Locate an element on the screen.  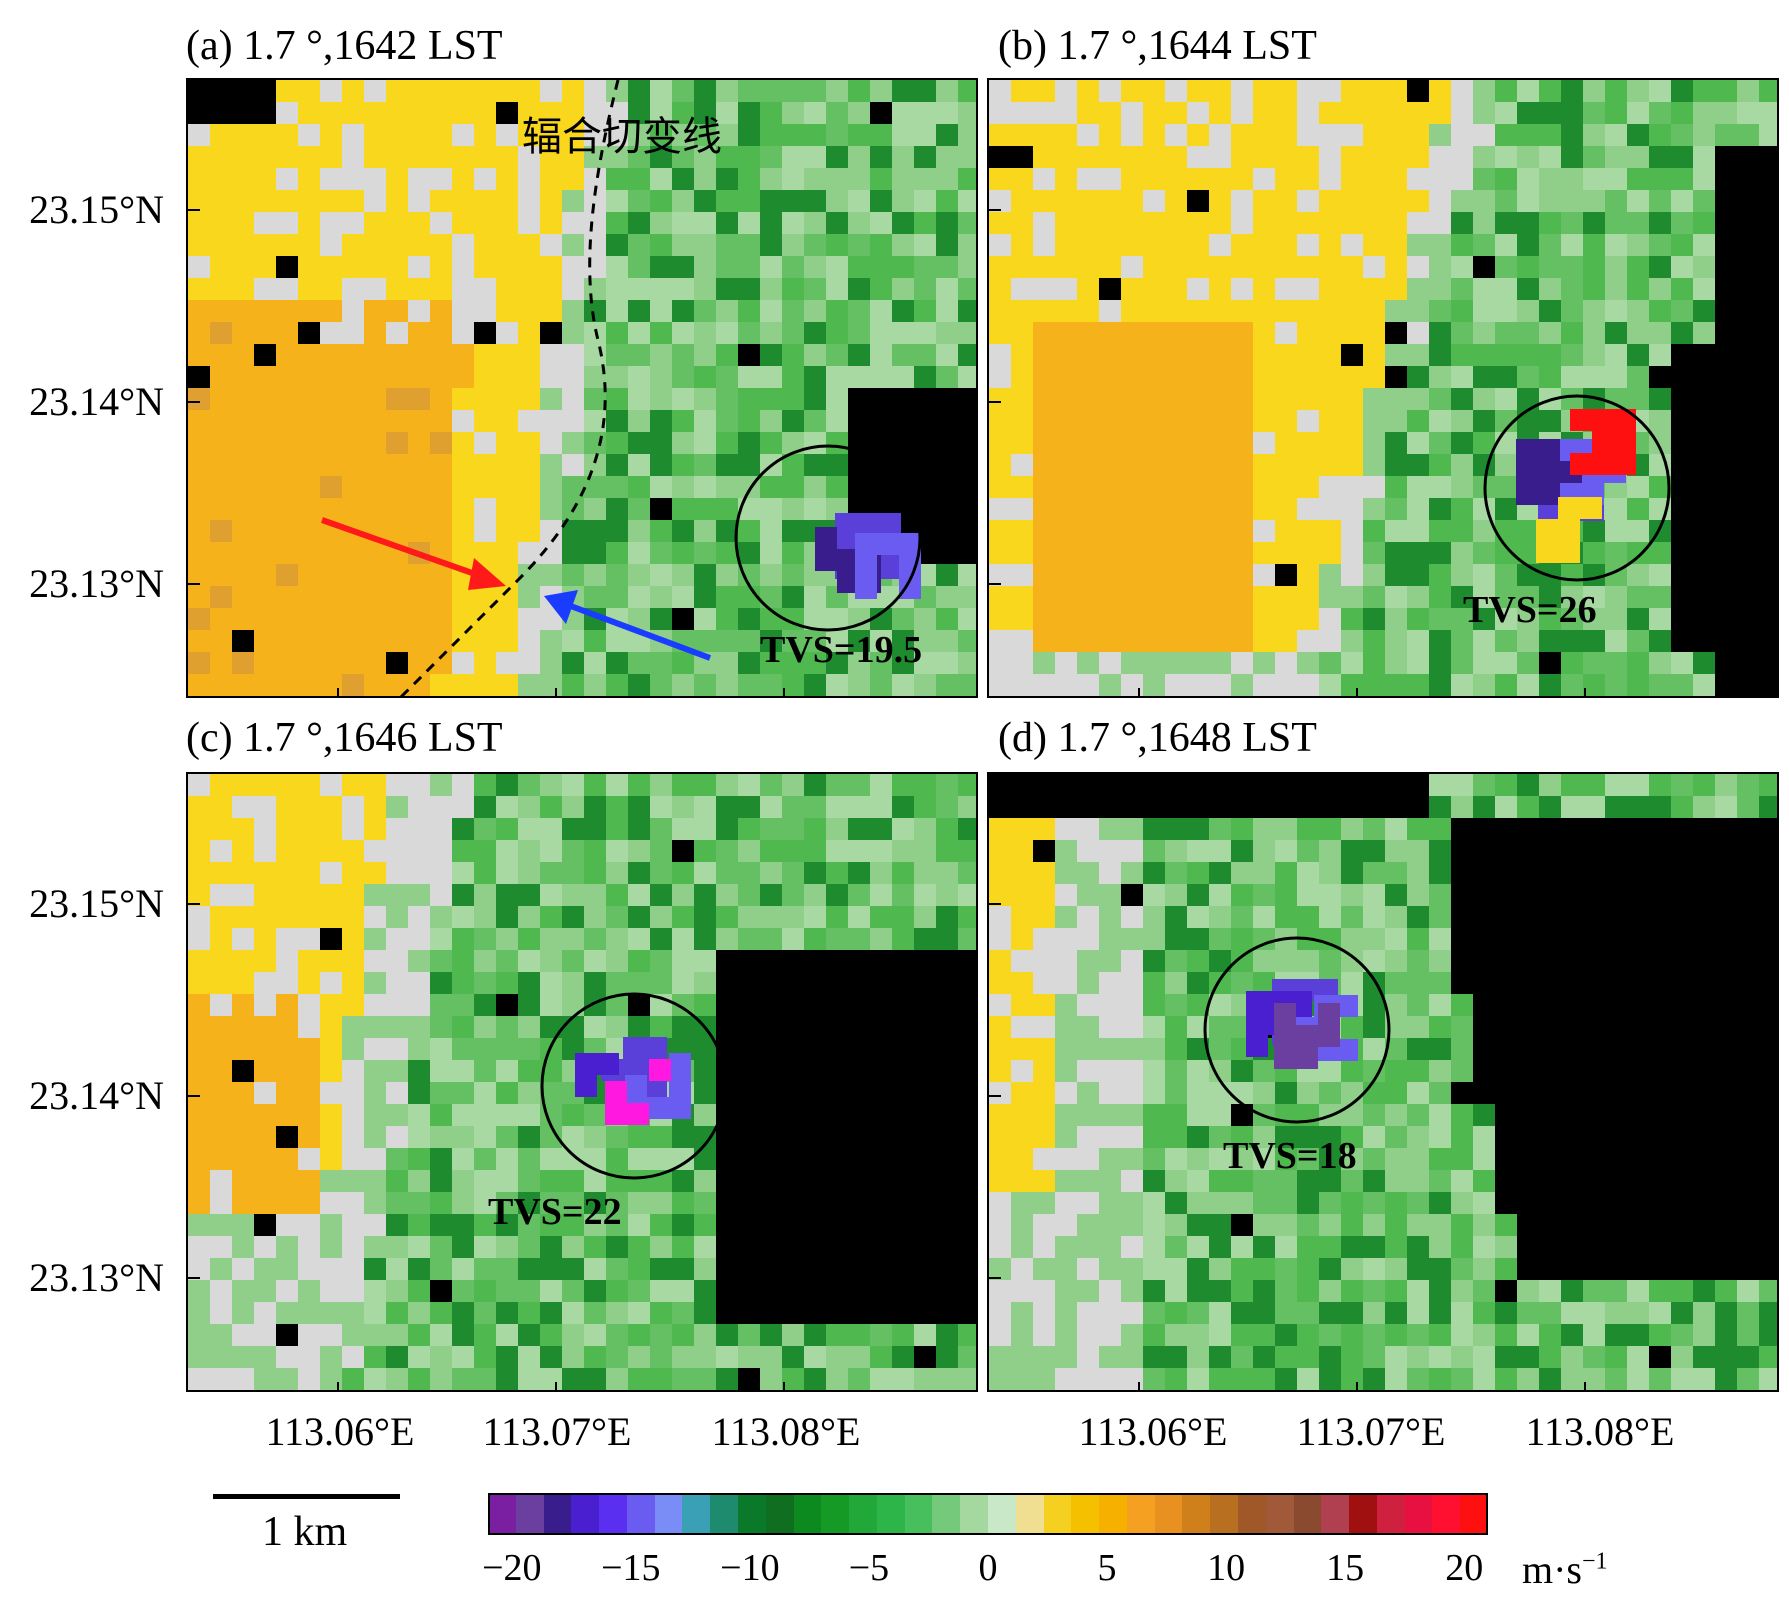
colorbar-tick-label: 10 is located at coordinates (1226, 1568).